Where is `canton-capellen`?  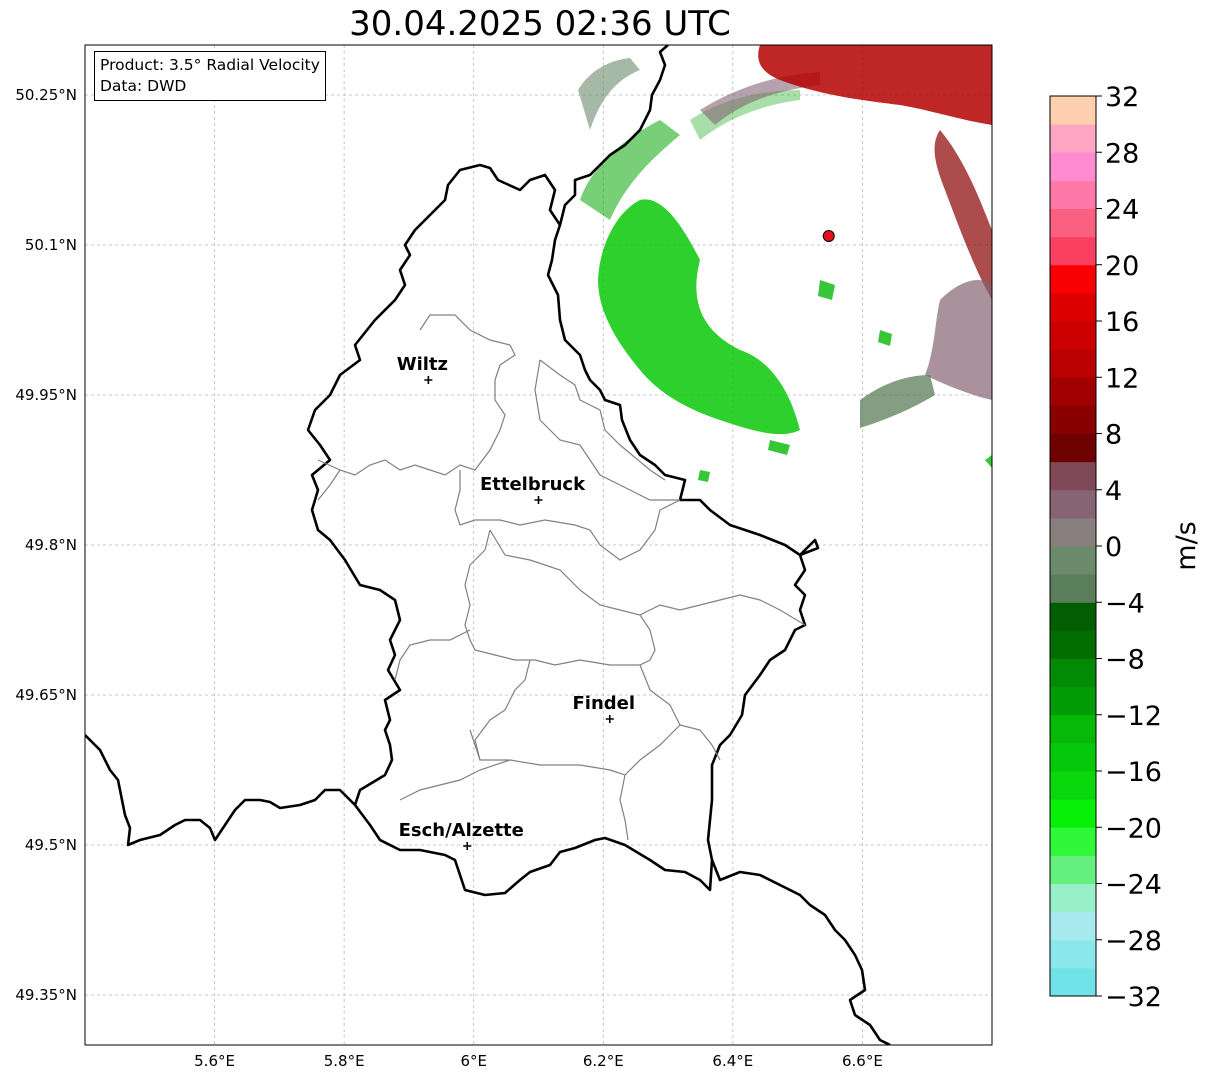 canton-capellen is located at coordinates (432, 655).